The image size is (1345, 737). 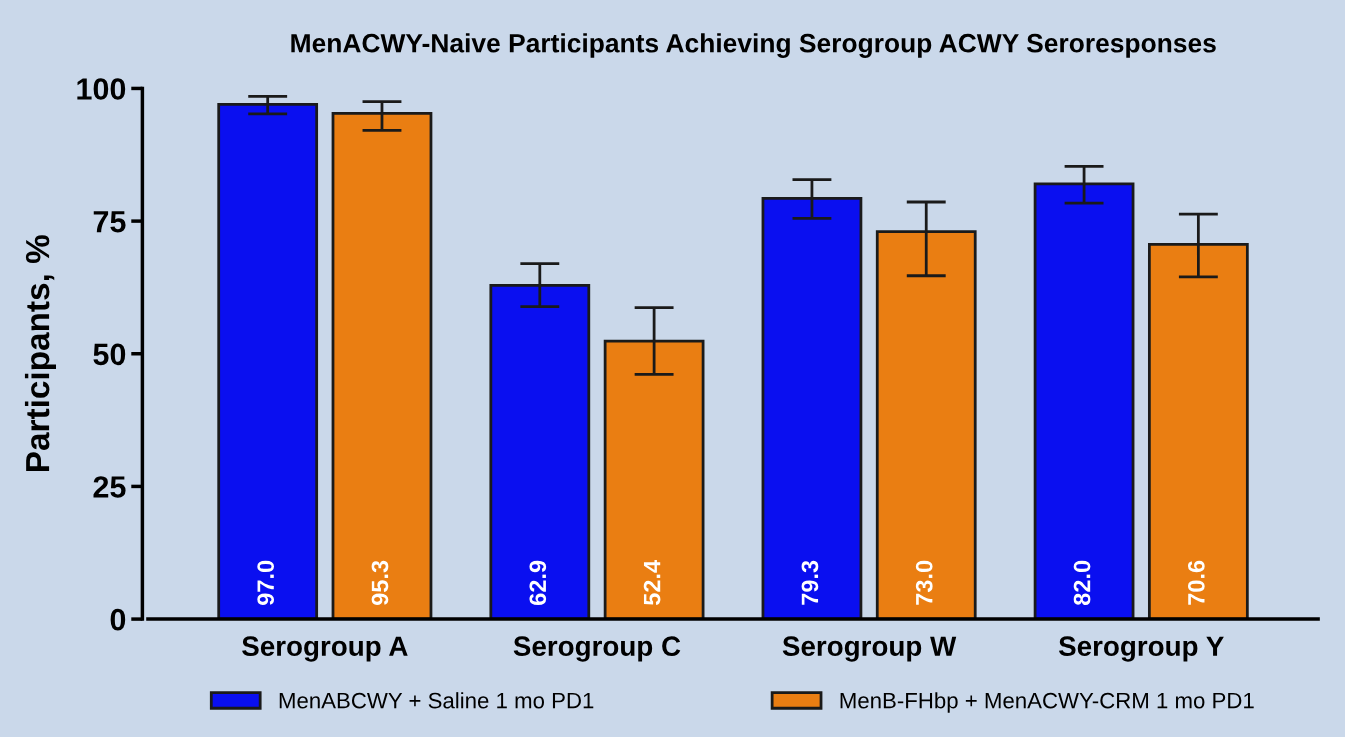 I want to click on y-tick-label: 100, so click(x=101, y=89).